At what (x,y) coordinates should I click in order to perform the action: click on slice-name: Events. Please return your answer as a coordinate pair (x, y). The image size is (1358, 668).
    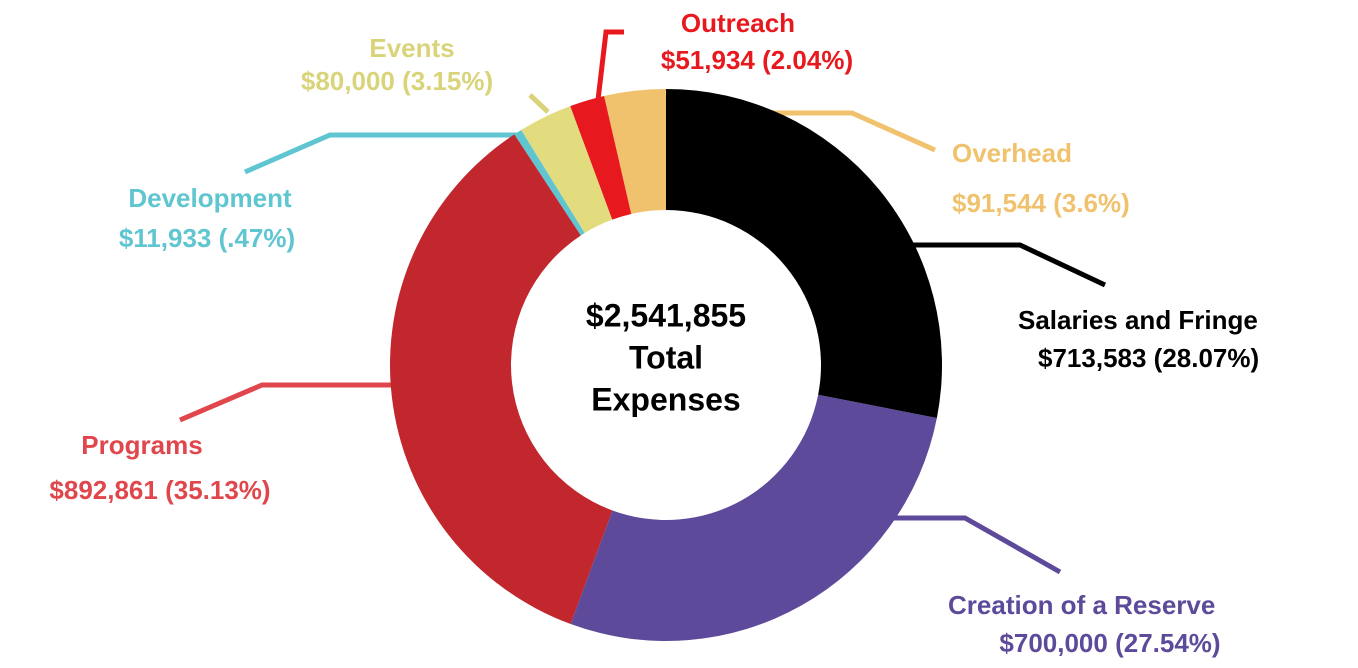
    Looking at the image, I should click on (411, 48).